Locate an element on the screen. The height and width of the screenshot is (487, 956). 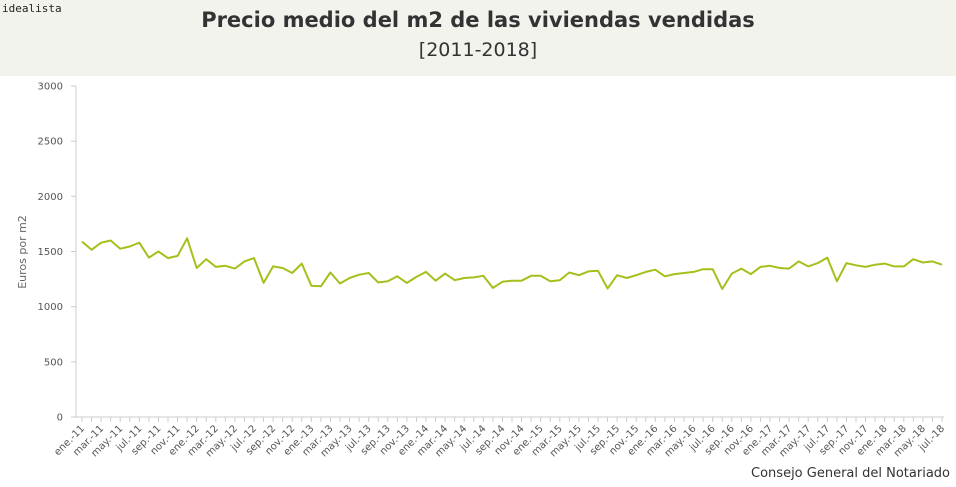
y-axis-label: Euros por m2 is located at coordinates (22, 252).